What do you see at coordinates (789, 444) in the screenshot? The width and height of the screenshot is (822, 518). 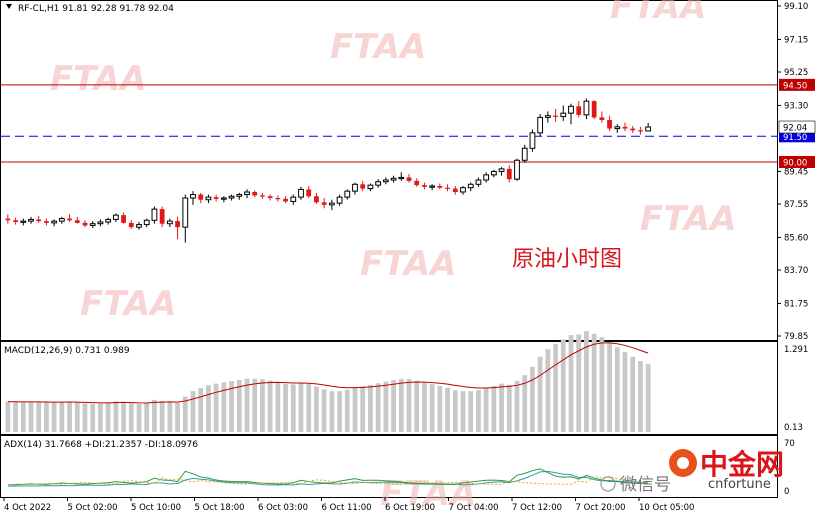 I see `adx-y-tick: 70` at bounding box center [789, 444].